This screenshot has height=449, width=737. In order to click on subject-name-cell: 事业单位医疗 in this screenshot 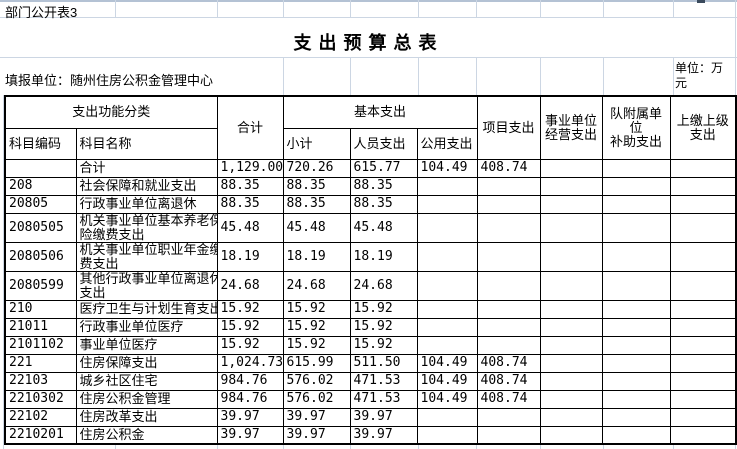, I will do `click(146, 345)`.